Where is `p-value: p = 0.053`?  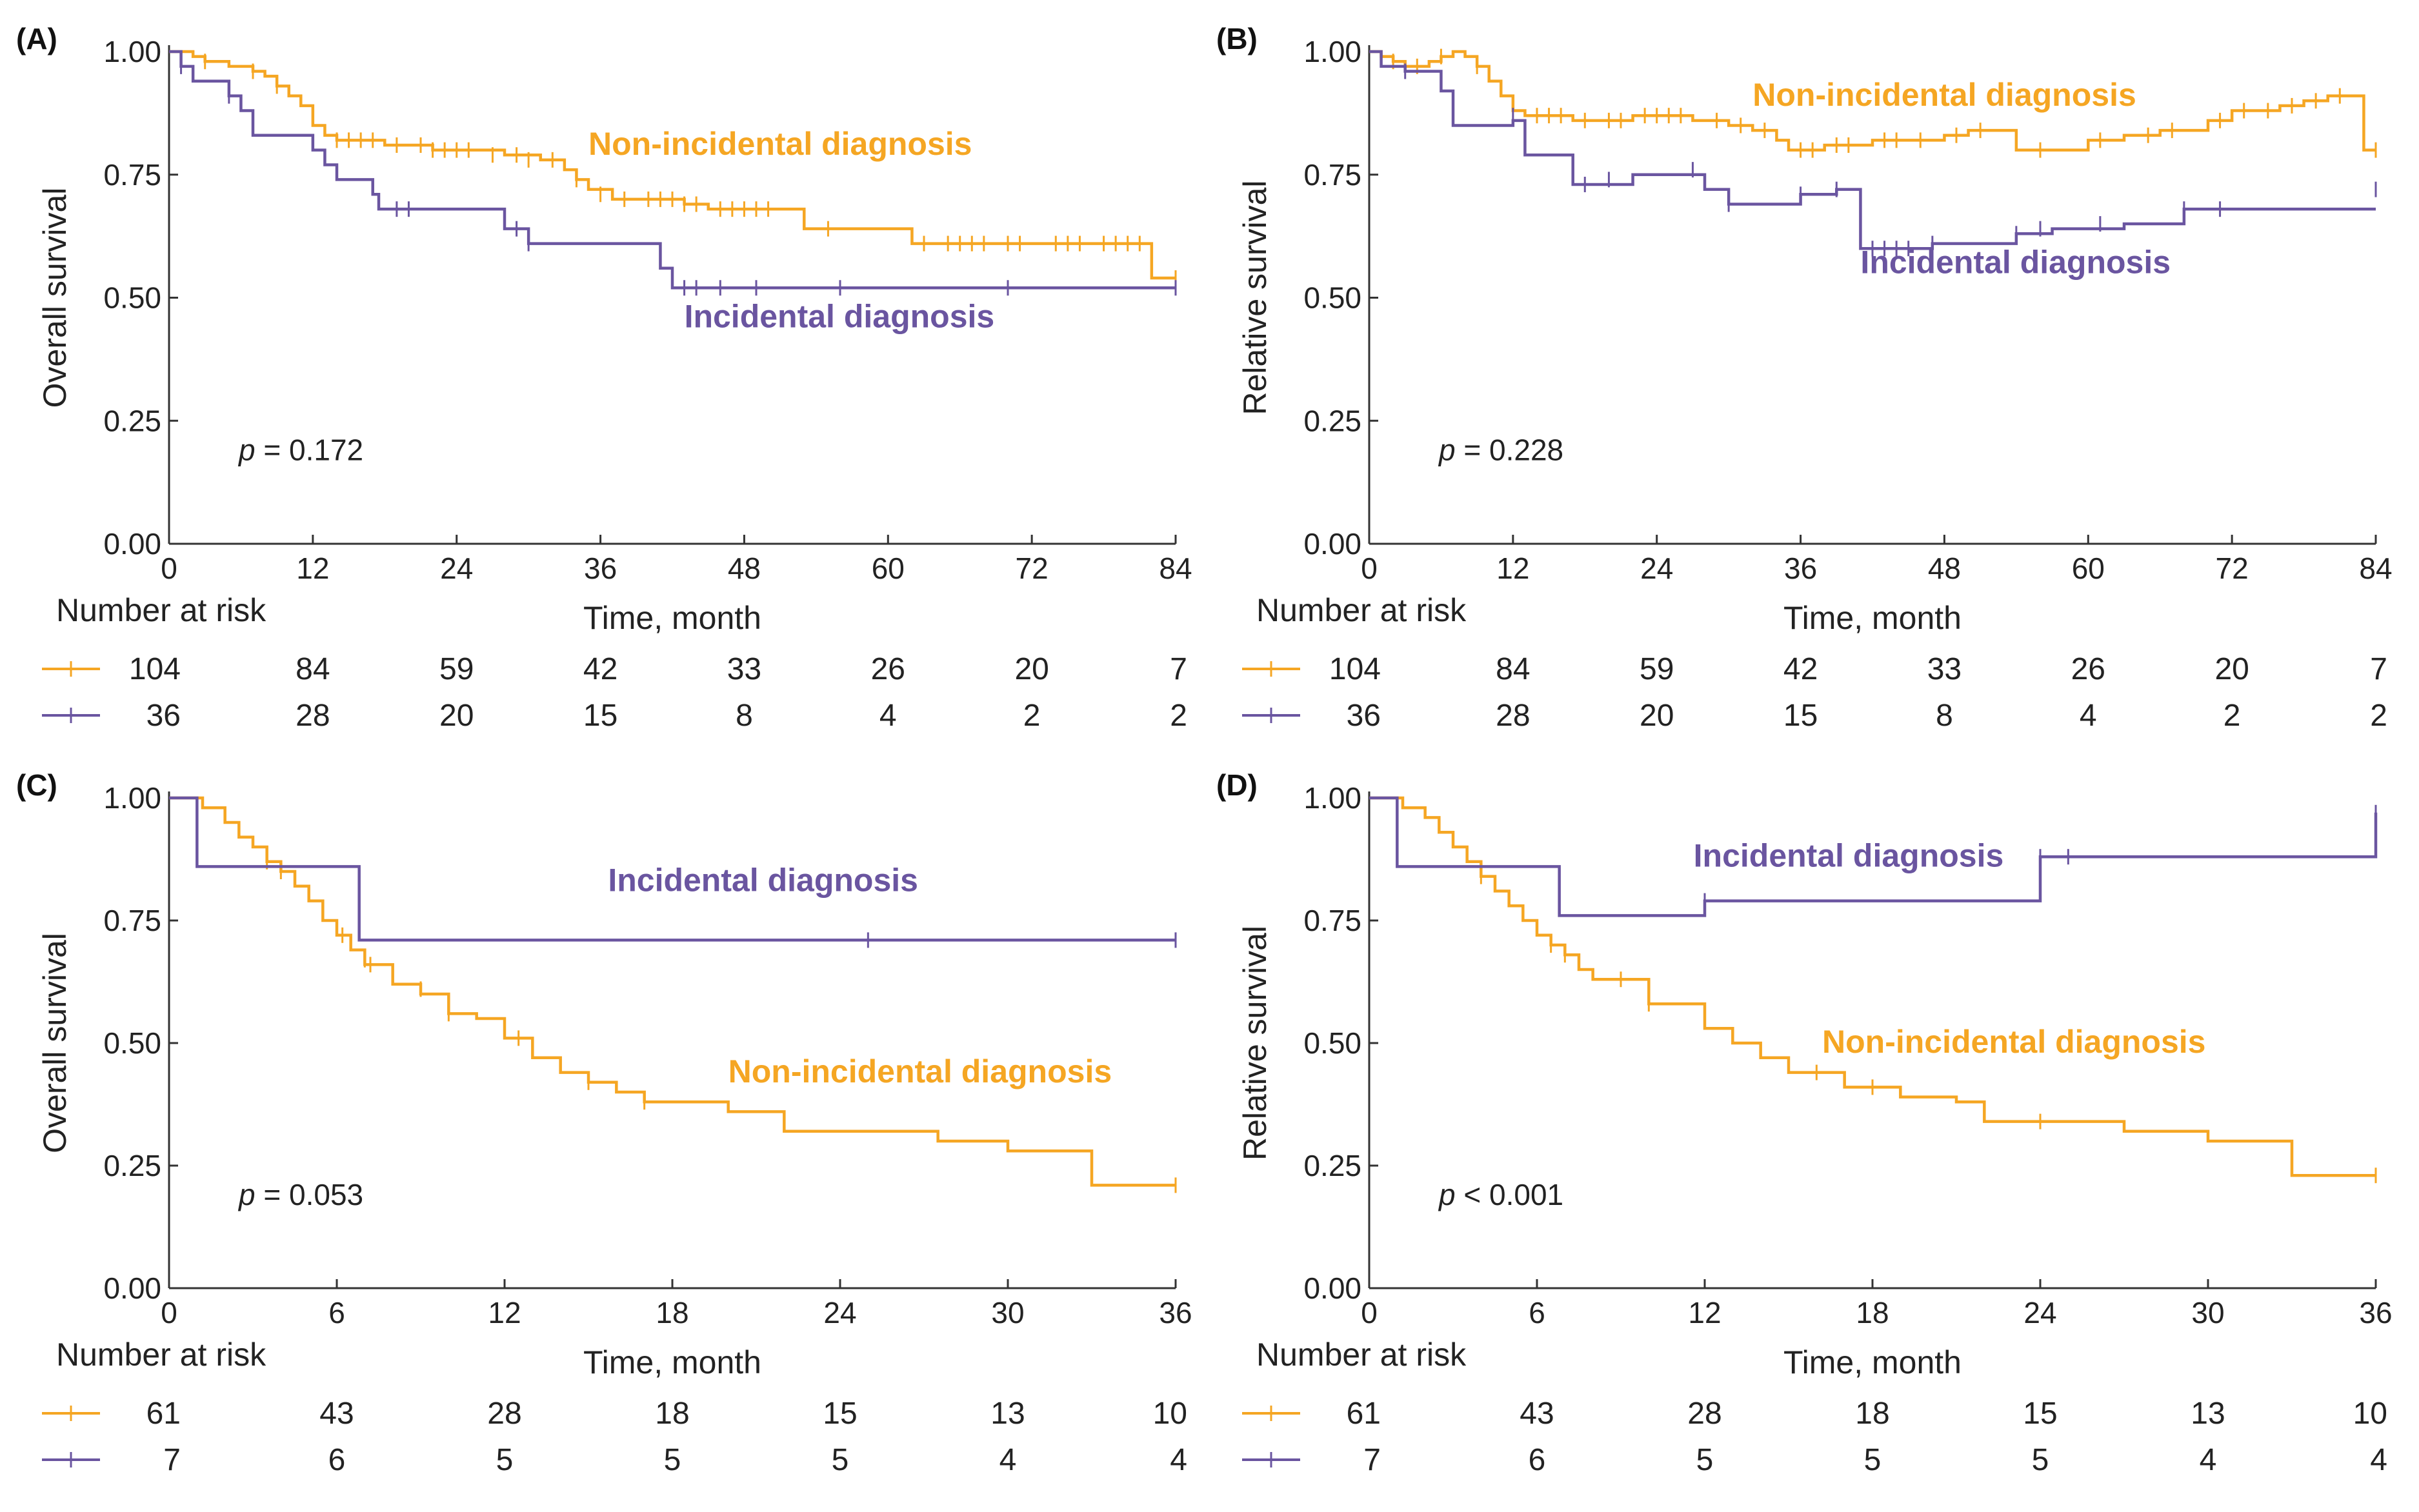 p-value: p = 0.053 is located at coordinates (300, 1194).